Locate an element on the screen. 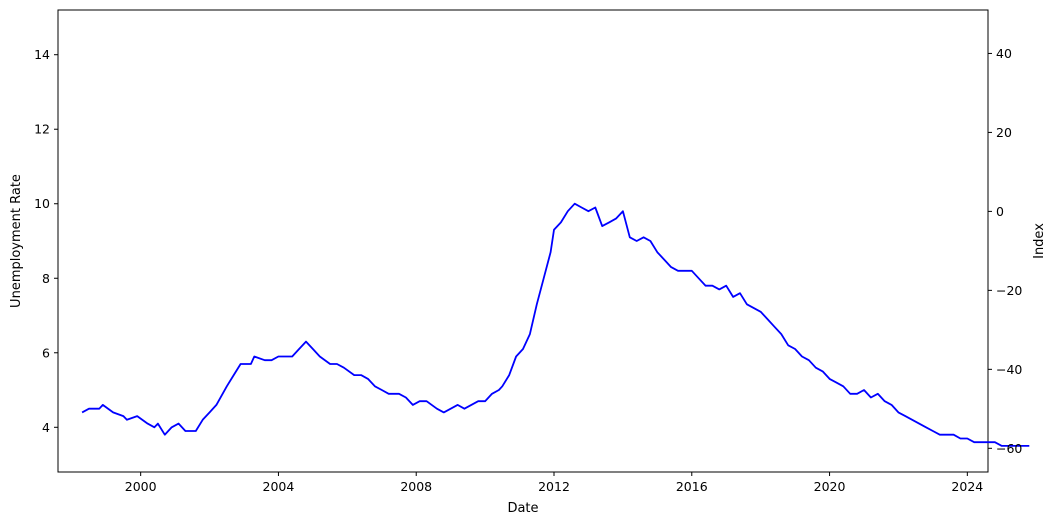 The height and width of the screenshot is (525, 1055). y-axis-label-right: Index is located at coordinates (1039, 241).